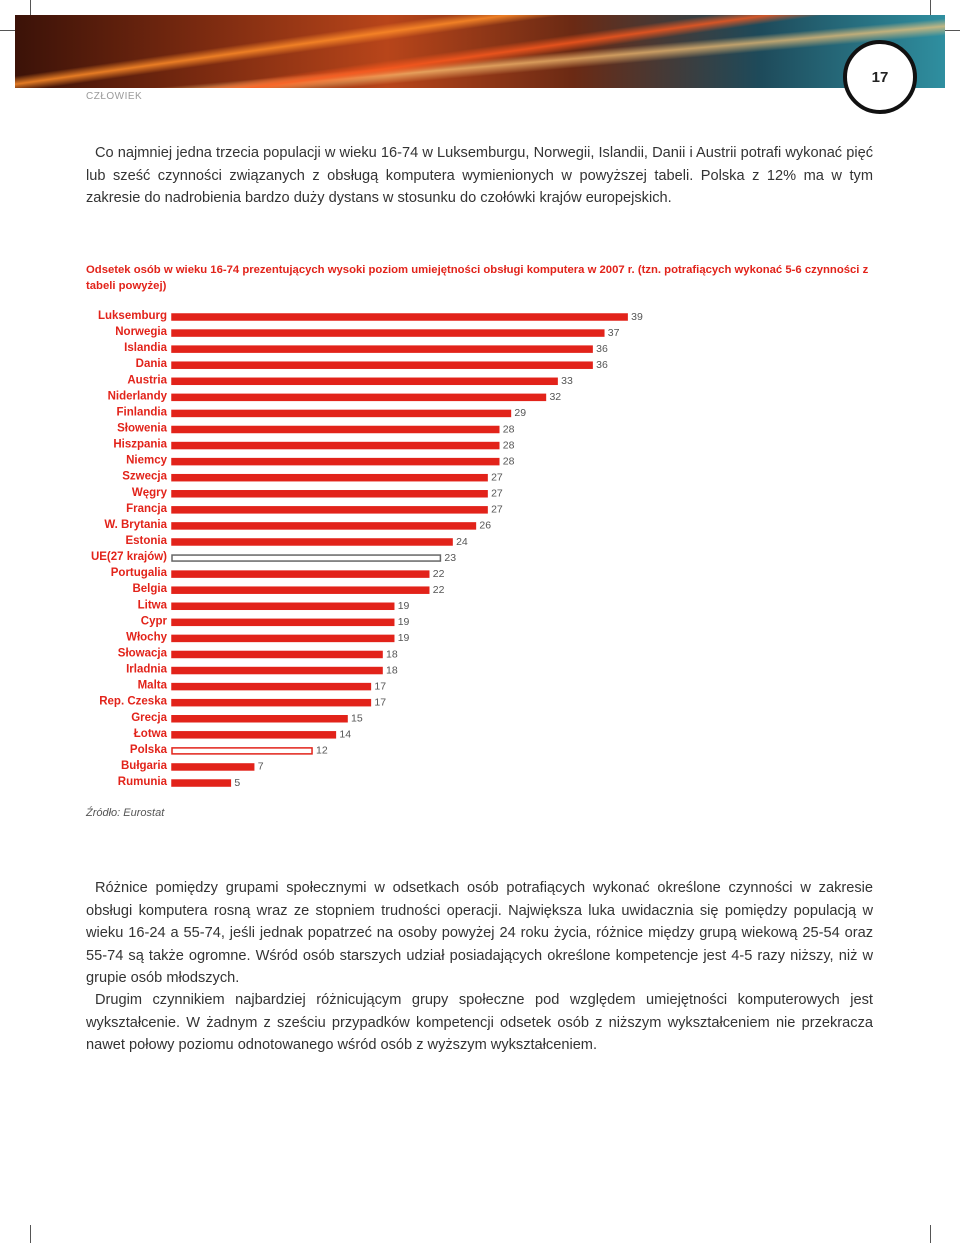 The width and height of the screenshot is (960, 1243). Describe the element at coordinates (151, 734) in the screenshot. I see `category-label: Łotwa` at that location.